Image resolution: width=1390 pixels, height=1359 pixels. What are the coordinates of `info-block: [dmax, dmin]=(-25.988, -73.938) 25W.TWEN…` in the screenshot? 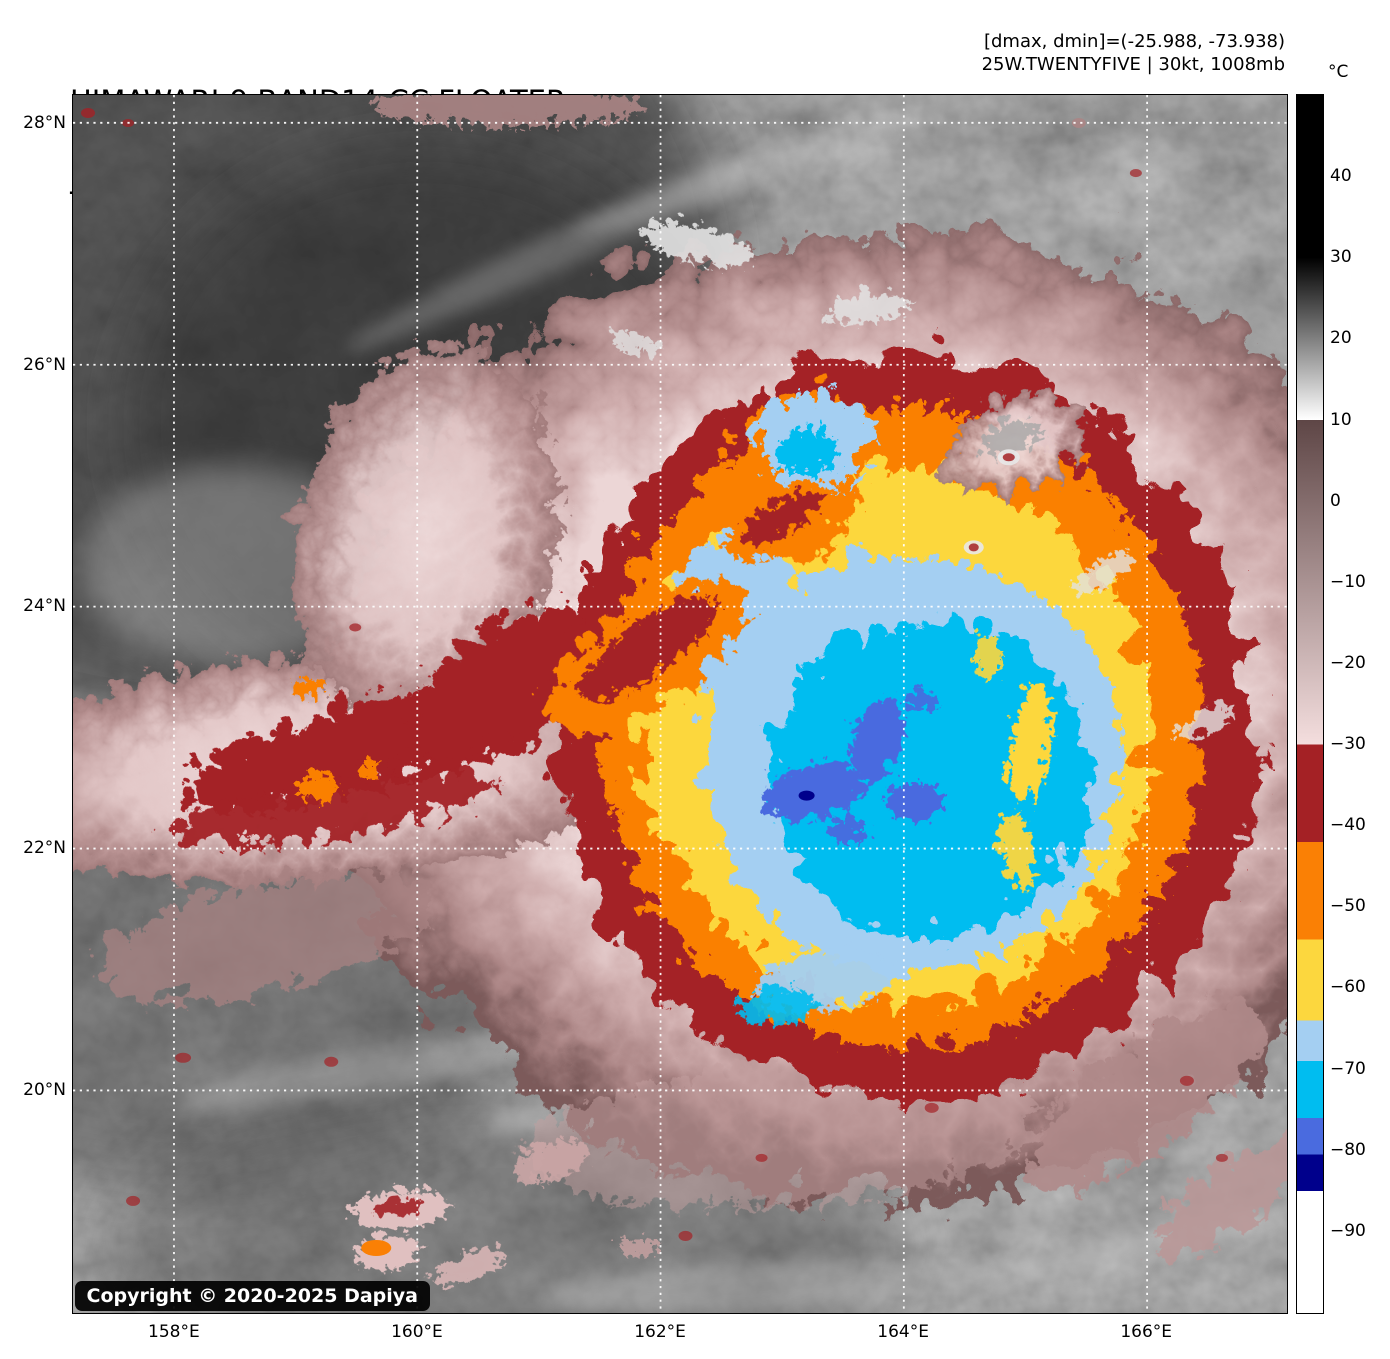 It's located at (1133, 53).